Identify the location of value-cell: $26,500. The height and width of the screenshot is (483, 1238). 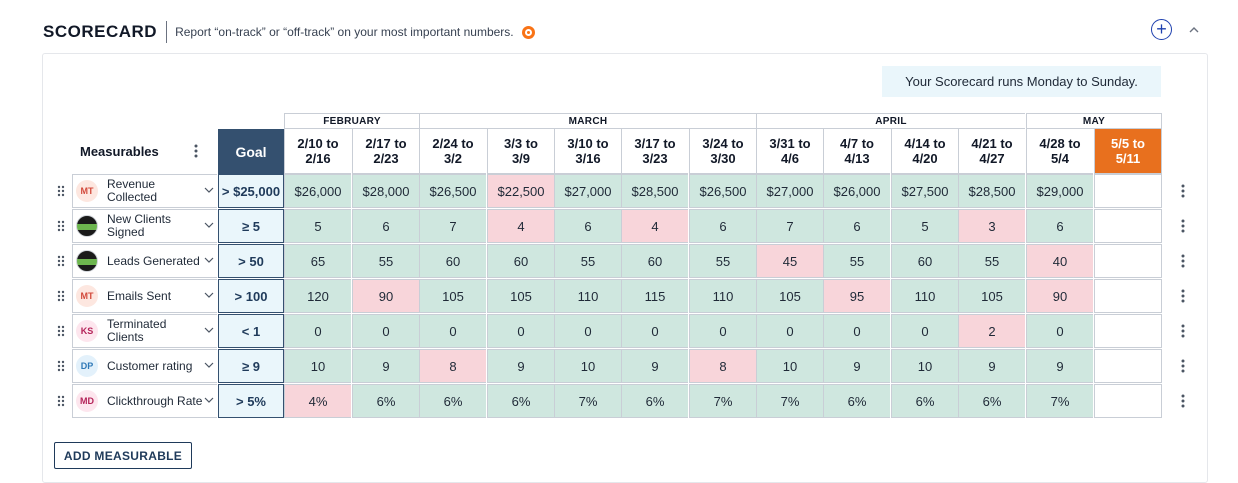
(722, 191).